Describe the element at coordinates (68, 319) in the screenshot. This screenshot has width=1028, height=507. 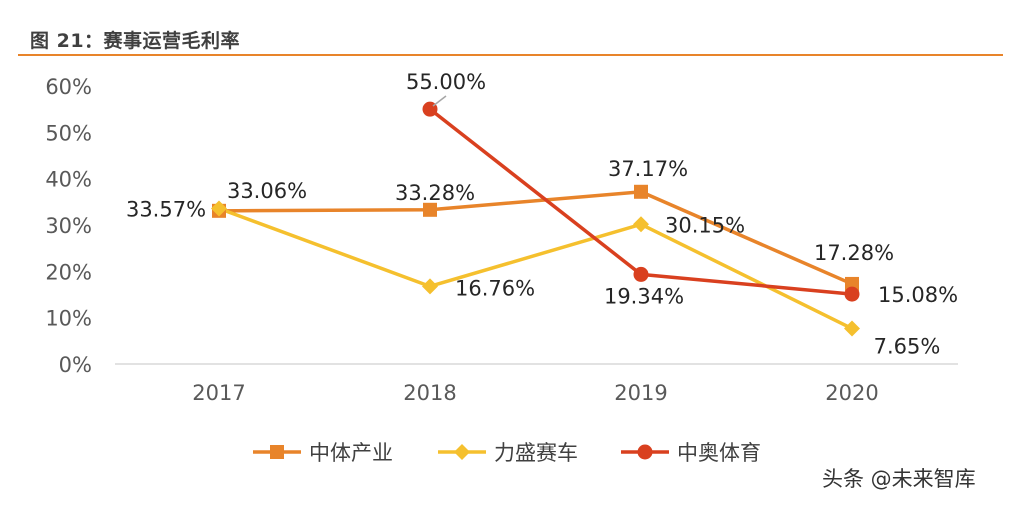
I see `y-tick-label: 10%` at that location.